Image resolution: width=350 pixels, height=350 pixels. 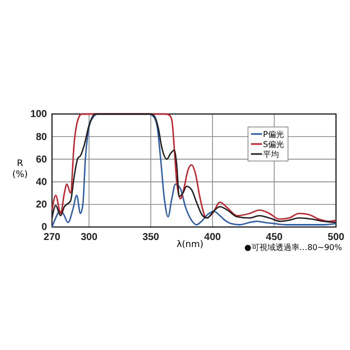 What do you see at coordinates (273, 144) in the screenshot?
I see `legend-label: S偏光` at bounding box center [273, 144].